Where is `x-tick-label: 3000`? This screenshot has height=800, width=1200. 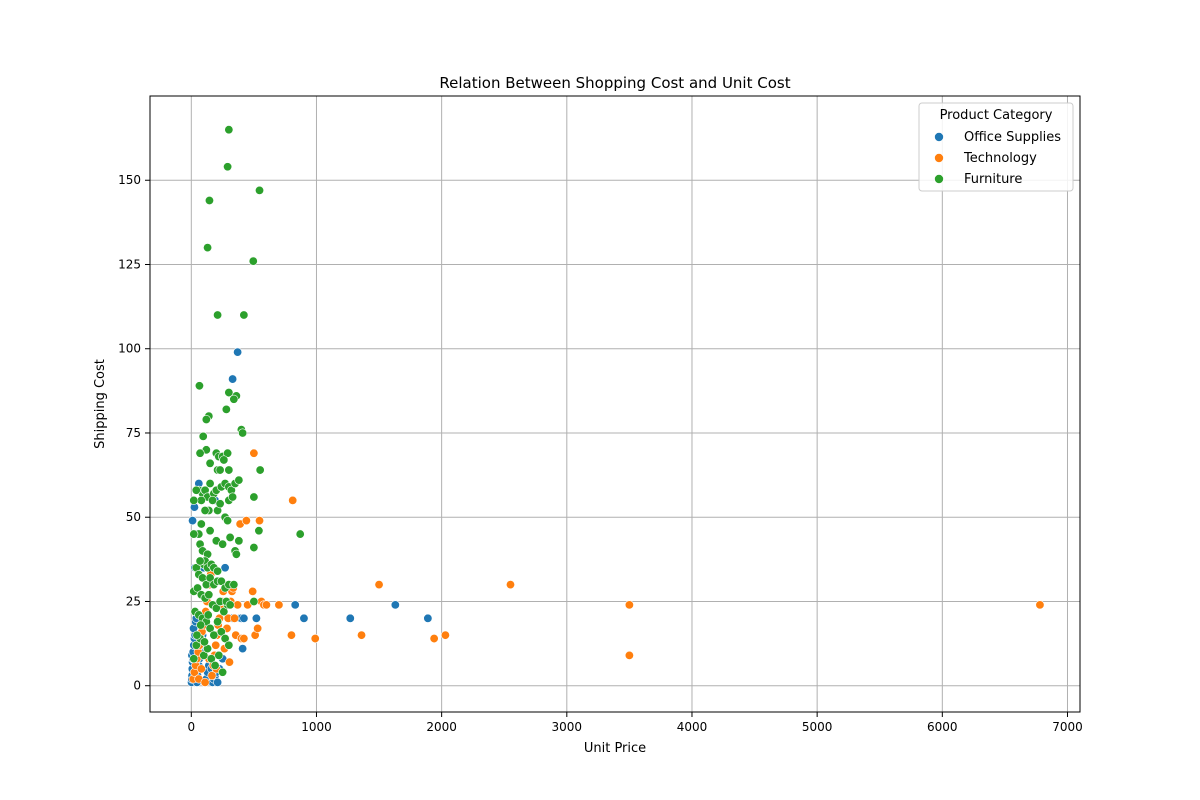 x-tick-label: 3000 is located at coordinates (567, 727).